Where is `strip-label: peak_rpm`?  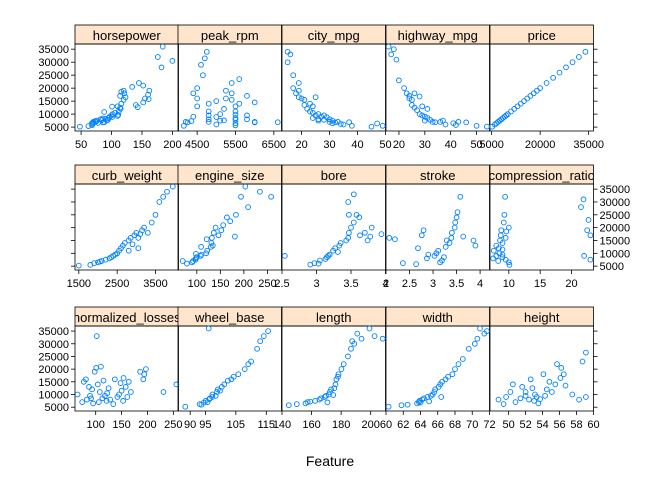
strip-label: peak_rpm is located at coordinates (230, 35).